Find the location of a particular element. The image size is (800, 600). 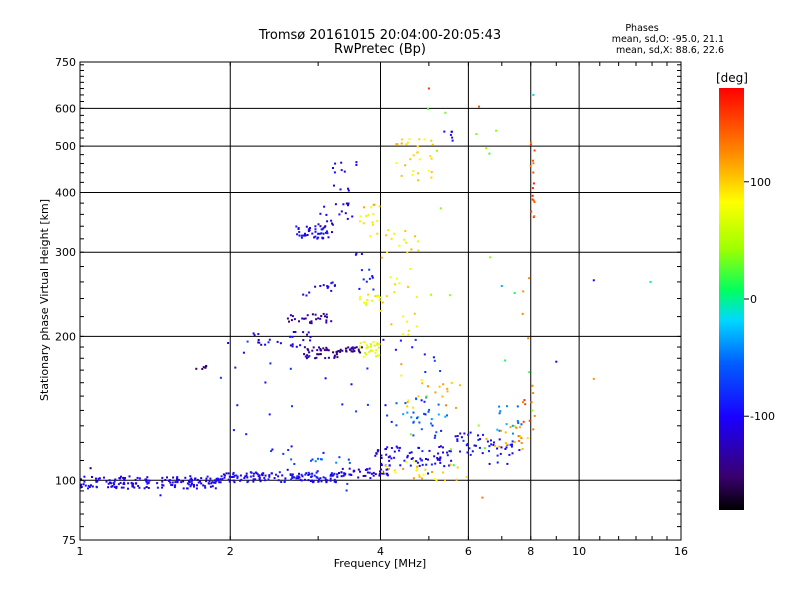

y-tick-label: 300 is located at coordinates (65, 252).